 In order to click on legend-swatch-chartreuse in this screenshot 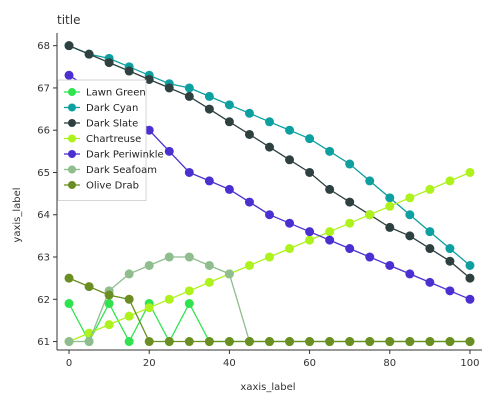, I will do `click(72, 139)`.